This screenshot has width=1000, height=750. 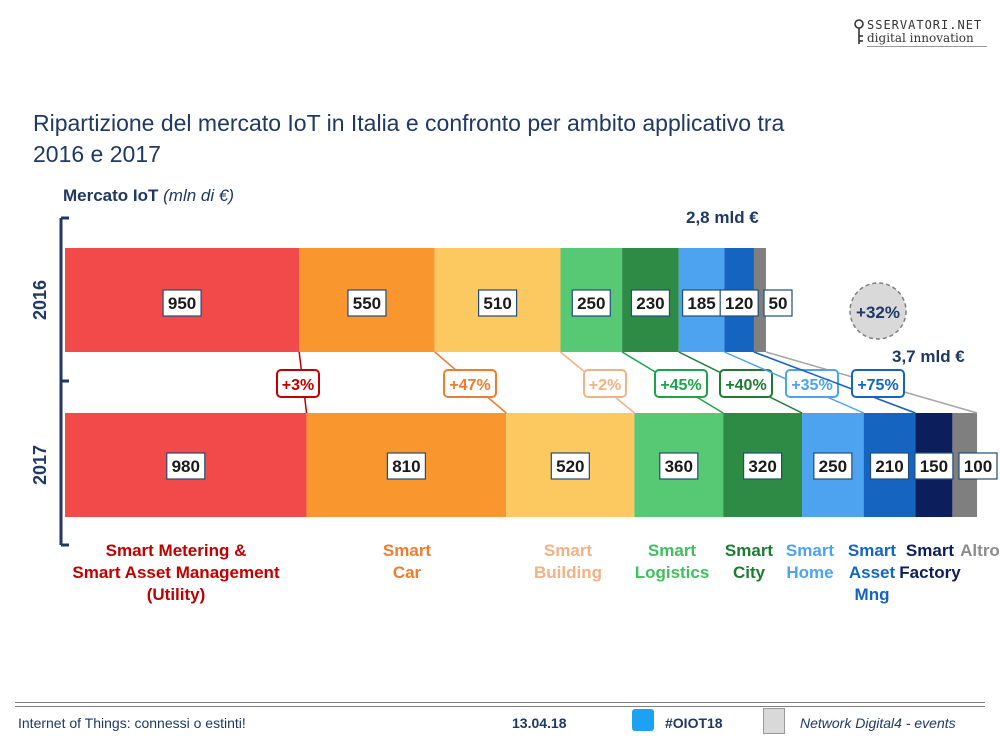 What do you see at coordinates (749, 572) in the screenshot?
I see `category-label-line: City` at bounding box center [749, 572].